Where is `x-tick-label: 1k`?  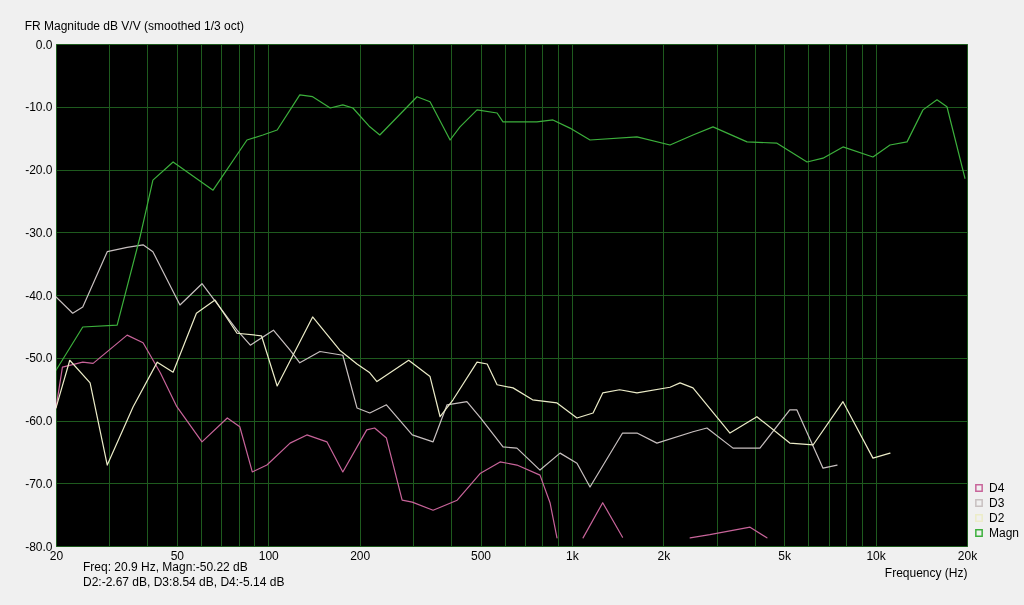
x-tick-label: 1k is located at coordinates (573, 555).